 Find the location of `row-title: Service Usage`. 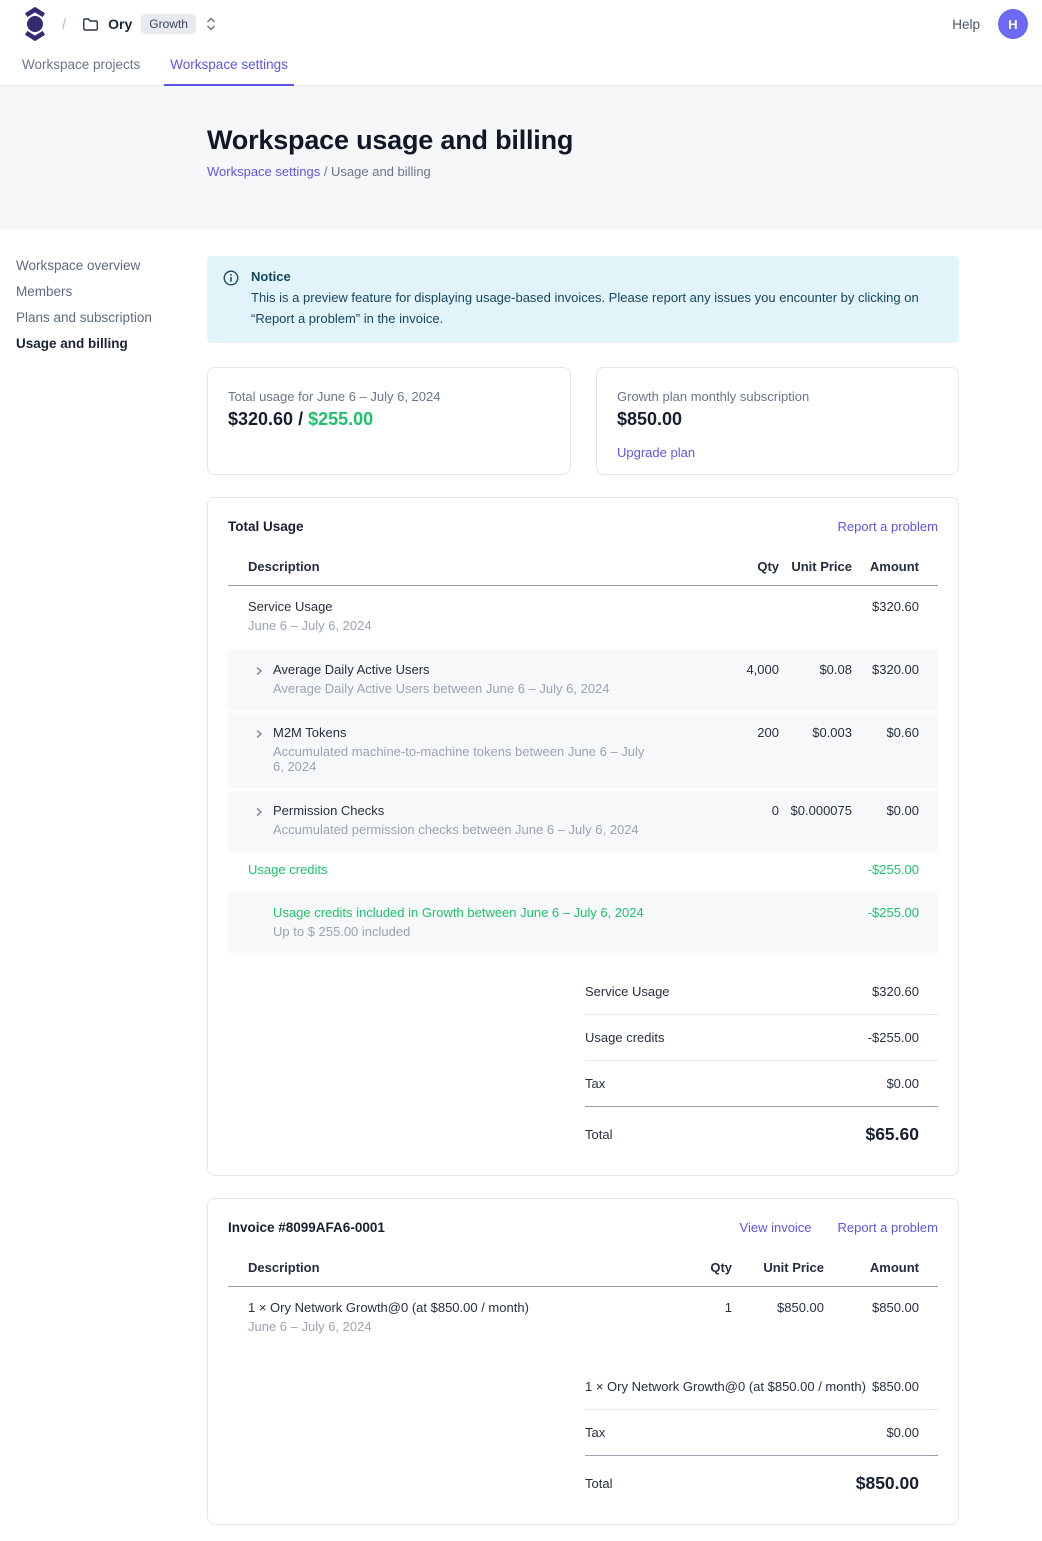

row-title: Service Usage is located at coordinates (290, 607).